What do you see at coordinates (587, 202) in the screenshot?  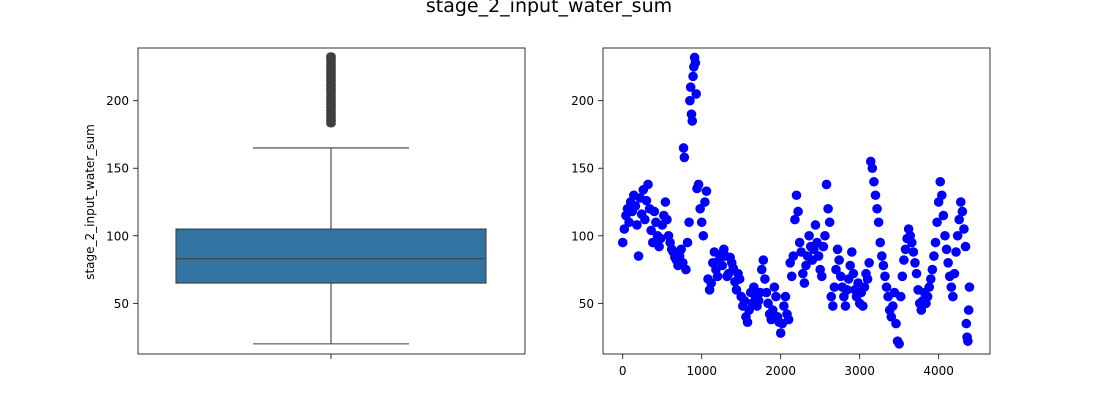 I see `scatter-plot-y-axis: 50 100 150 200` at bounding box center [587, 202].